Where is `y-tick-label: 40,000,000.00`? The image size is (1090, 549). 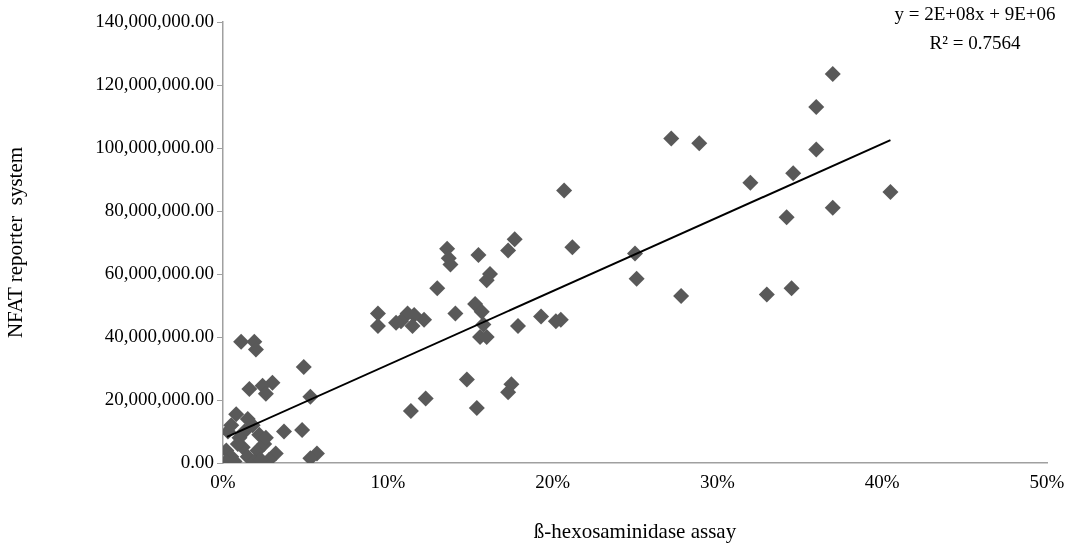 y-tick-label: 40,000,000.00 is located at coordinates (159, 335).